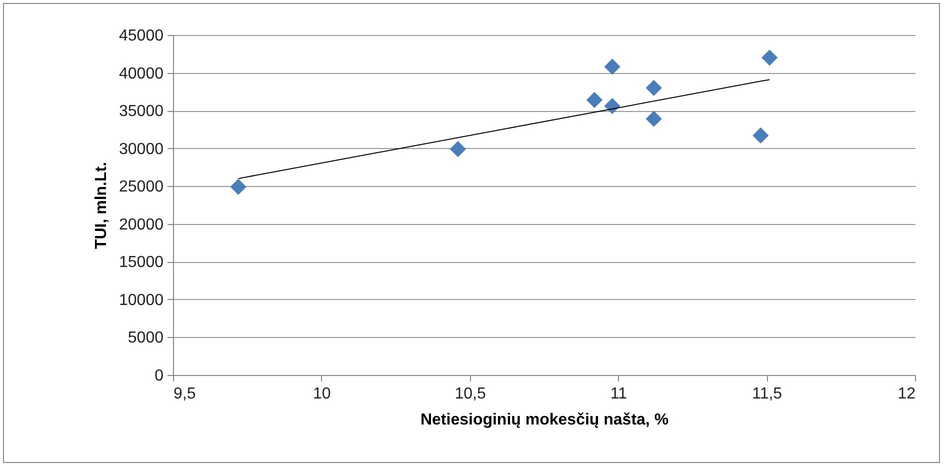 This screenshot has width=945, height=468. Describe the element at coordinates (185, 394) in the screenshot. I see `x-tick-label: 9,5` at that location.